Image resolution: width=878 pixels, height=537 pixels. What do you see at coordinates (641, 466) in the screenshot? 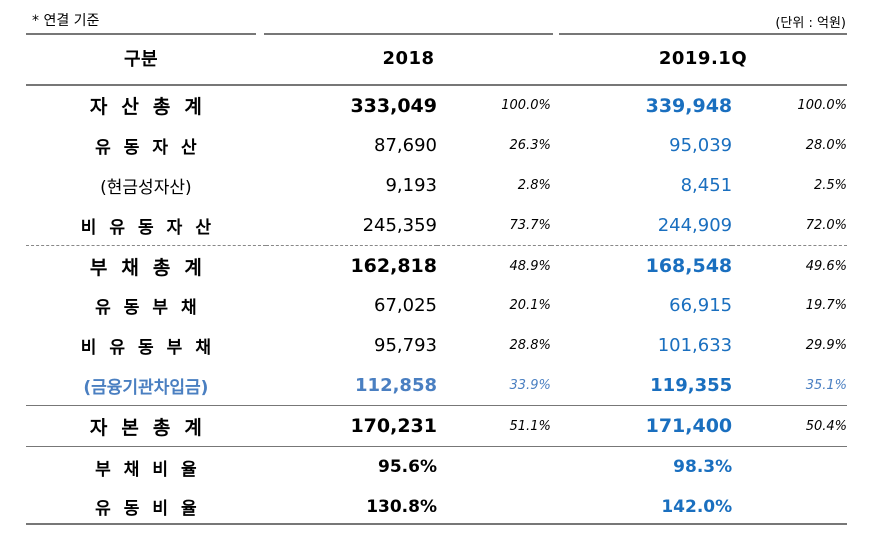
I see `value-2019q1: 98.3%` at bounding box center [641, 466].